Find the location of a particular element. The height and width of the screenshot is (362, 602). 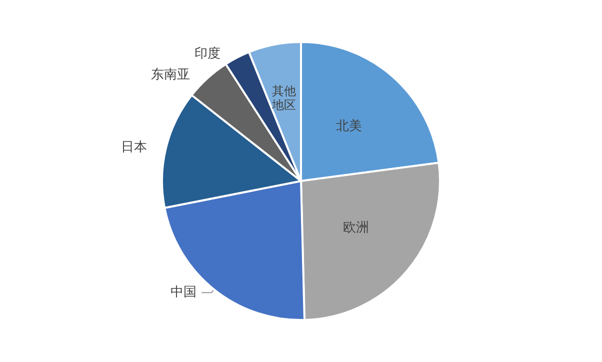

slice-label: 其他地区 is located at coordinates (283, 98).